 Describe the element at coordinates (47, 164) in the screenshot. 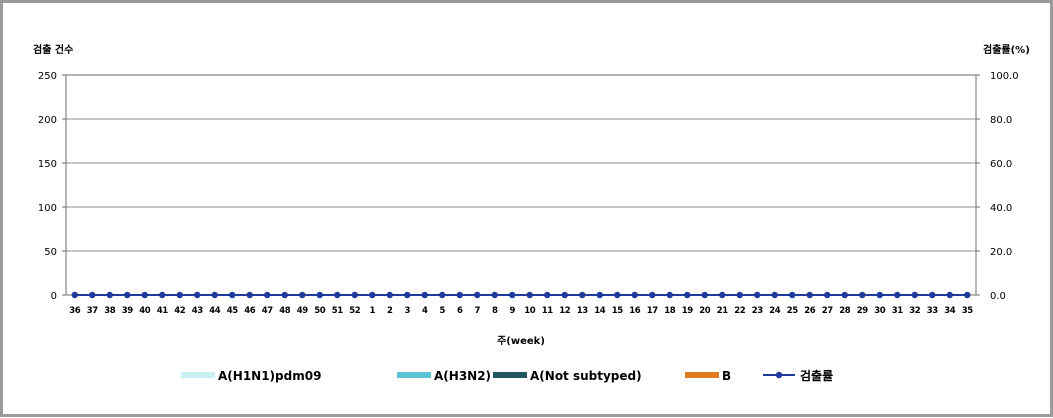

I see `left-tick-label: 150` at that location.